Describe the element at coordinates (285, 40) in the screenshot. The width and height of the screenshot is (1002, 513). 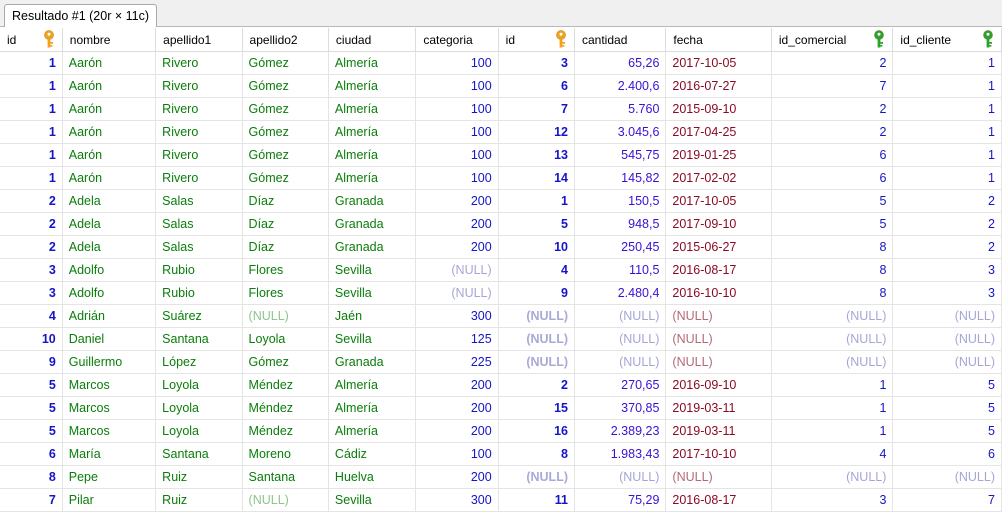
I see `column-header-apellido2: apellido2` at that location.